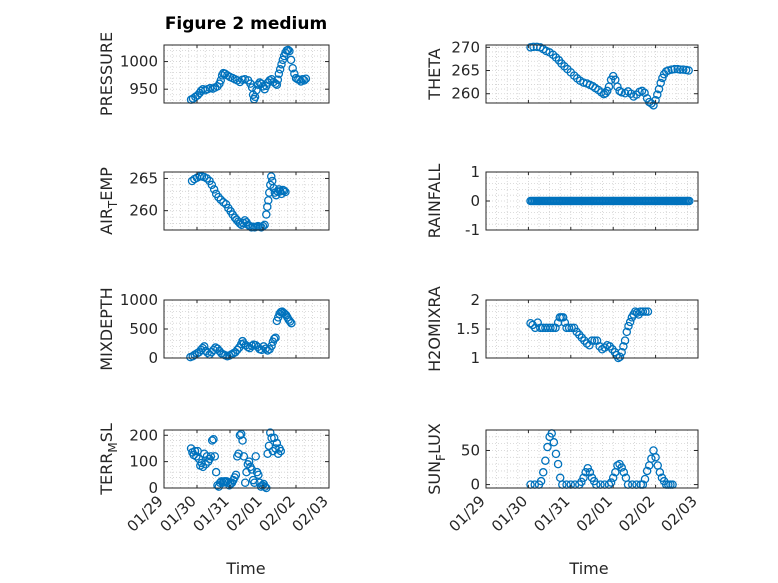 Image resolution: width=778 pixels, height=583 pixels. Describe the element at coordinates (139, 62) in the screenshot. I see `y-tick-label: 1000` at that location.